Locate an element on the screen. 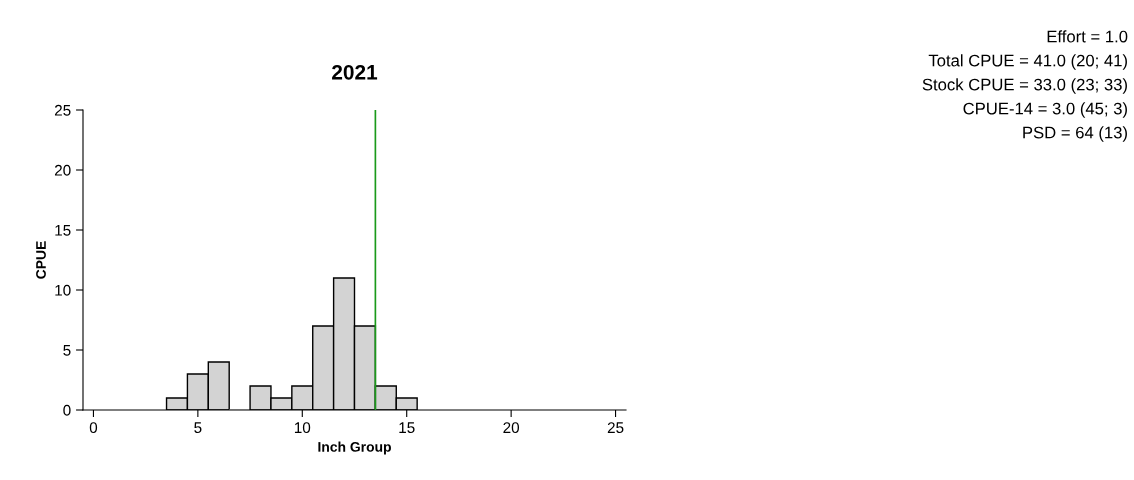  y-tick-label: 25 is located at coordinates (62, 110).